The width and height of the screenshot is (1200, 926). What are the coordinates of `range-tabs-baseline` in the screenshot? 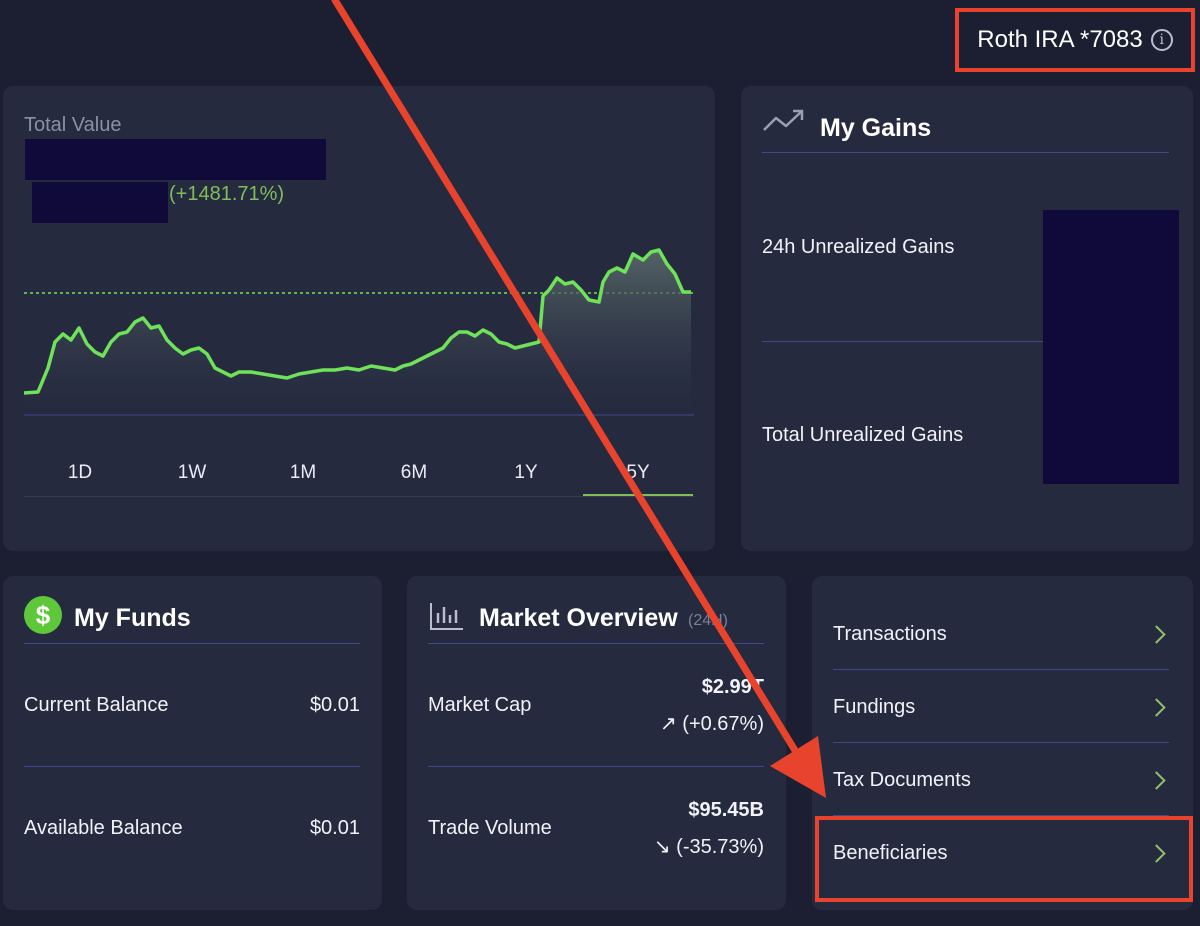 It's located at (359, 496).